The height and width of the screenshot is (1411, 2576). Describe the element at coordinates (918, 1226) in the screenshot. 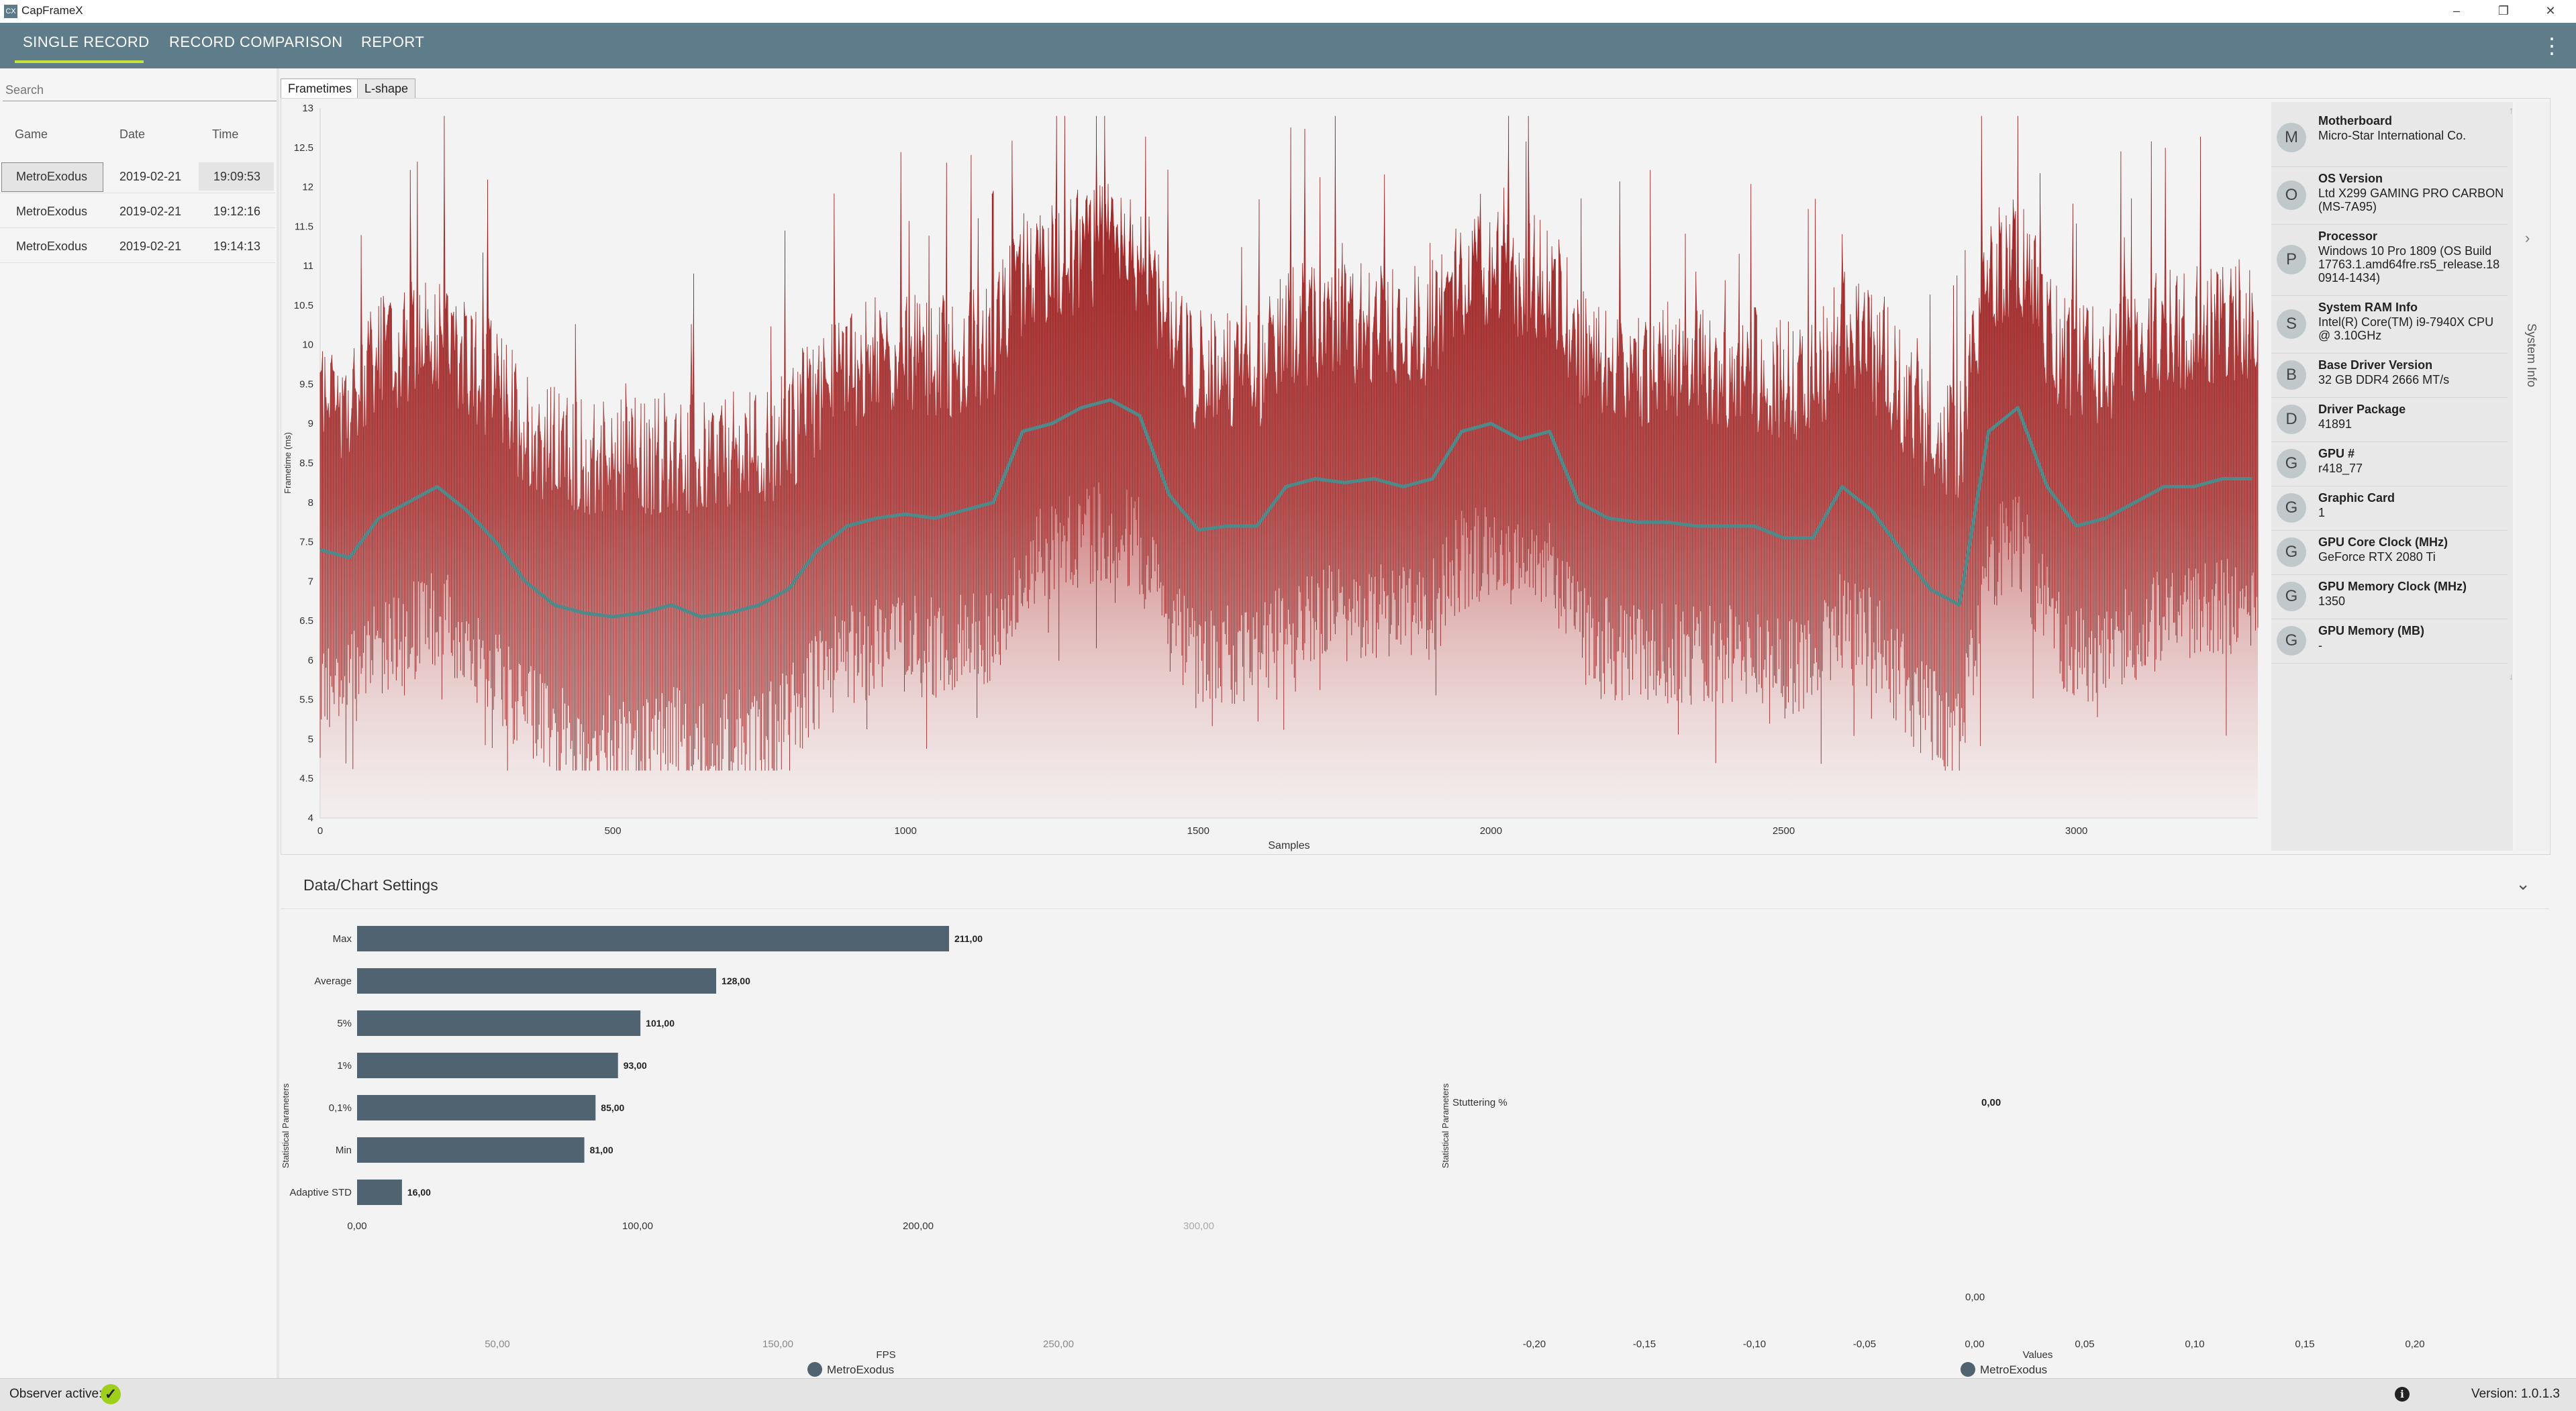

I see `x-tick-label: 200,00` at that location.